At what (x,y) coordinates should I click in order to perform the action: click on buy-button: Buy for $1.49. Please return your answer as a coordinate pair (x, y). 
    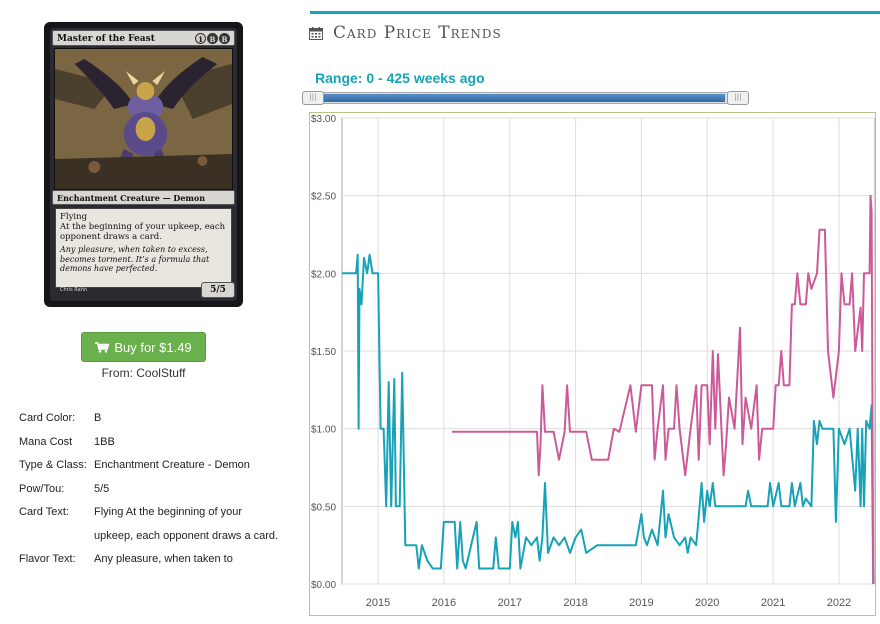
    Looking at the image, I should click on (143, 347).